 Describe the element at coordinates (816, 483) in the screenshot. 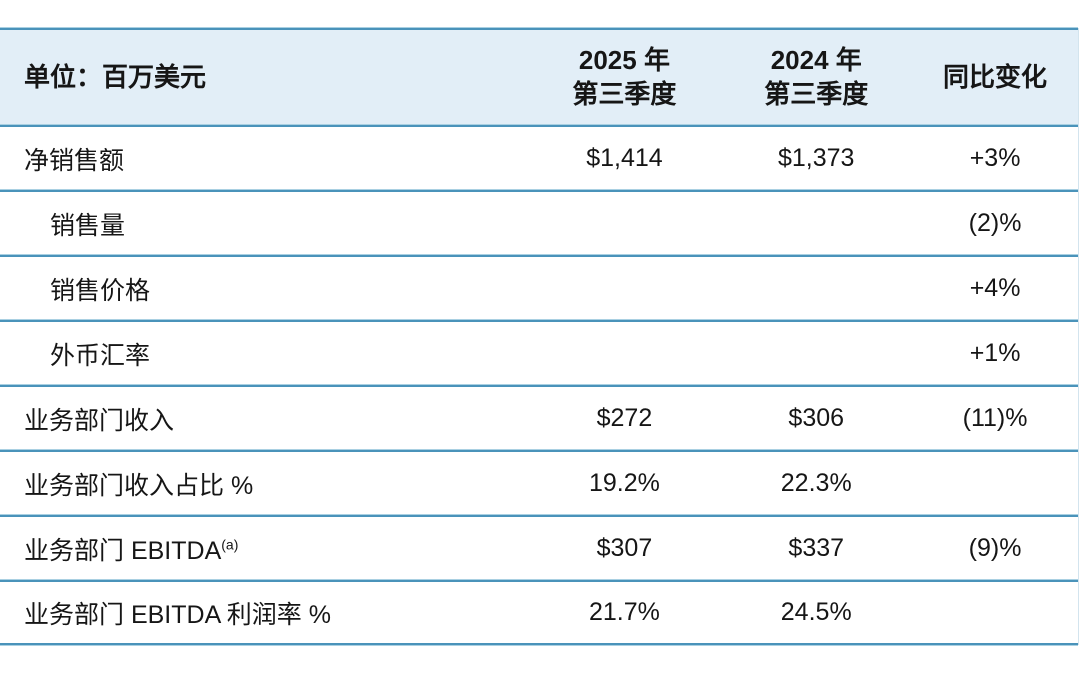

I see `value-2024-q3: 22.3%` at that location.